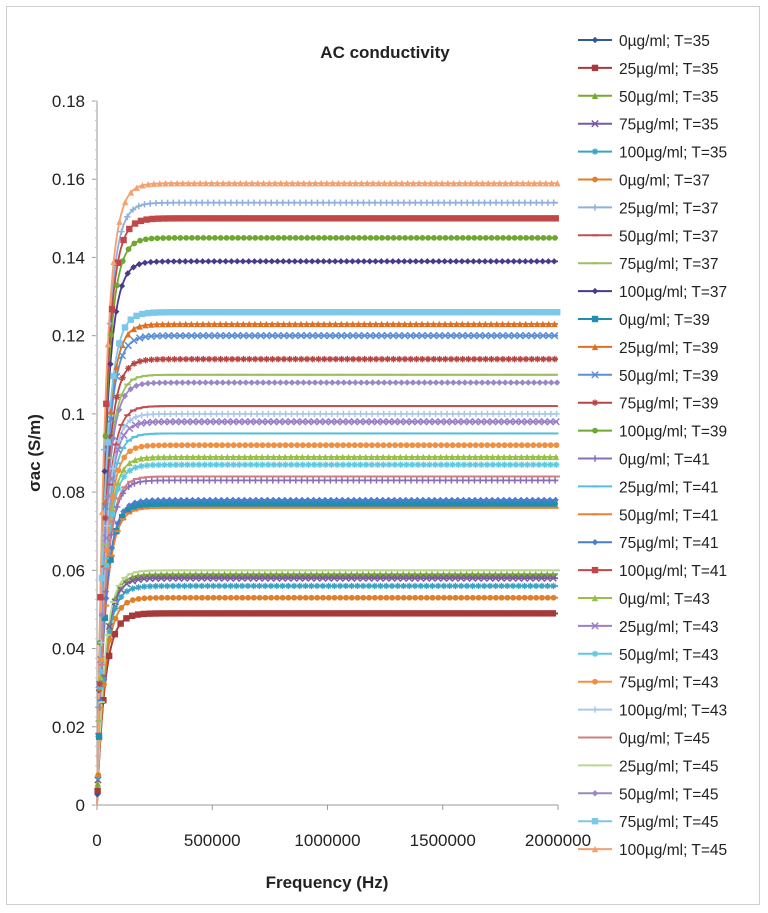  What do you see at coordinates (669, 236) in the screenshot?
I see `legend-label: 50µg/ml; T=37` at bounding box center [669, 236].